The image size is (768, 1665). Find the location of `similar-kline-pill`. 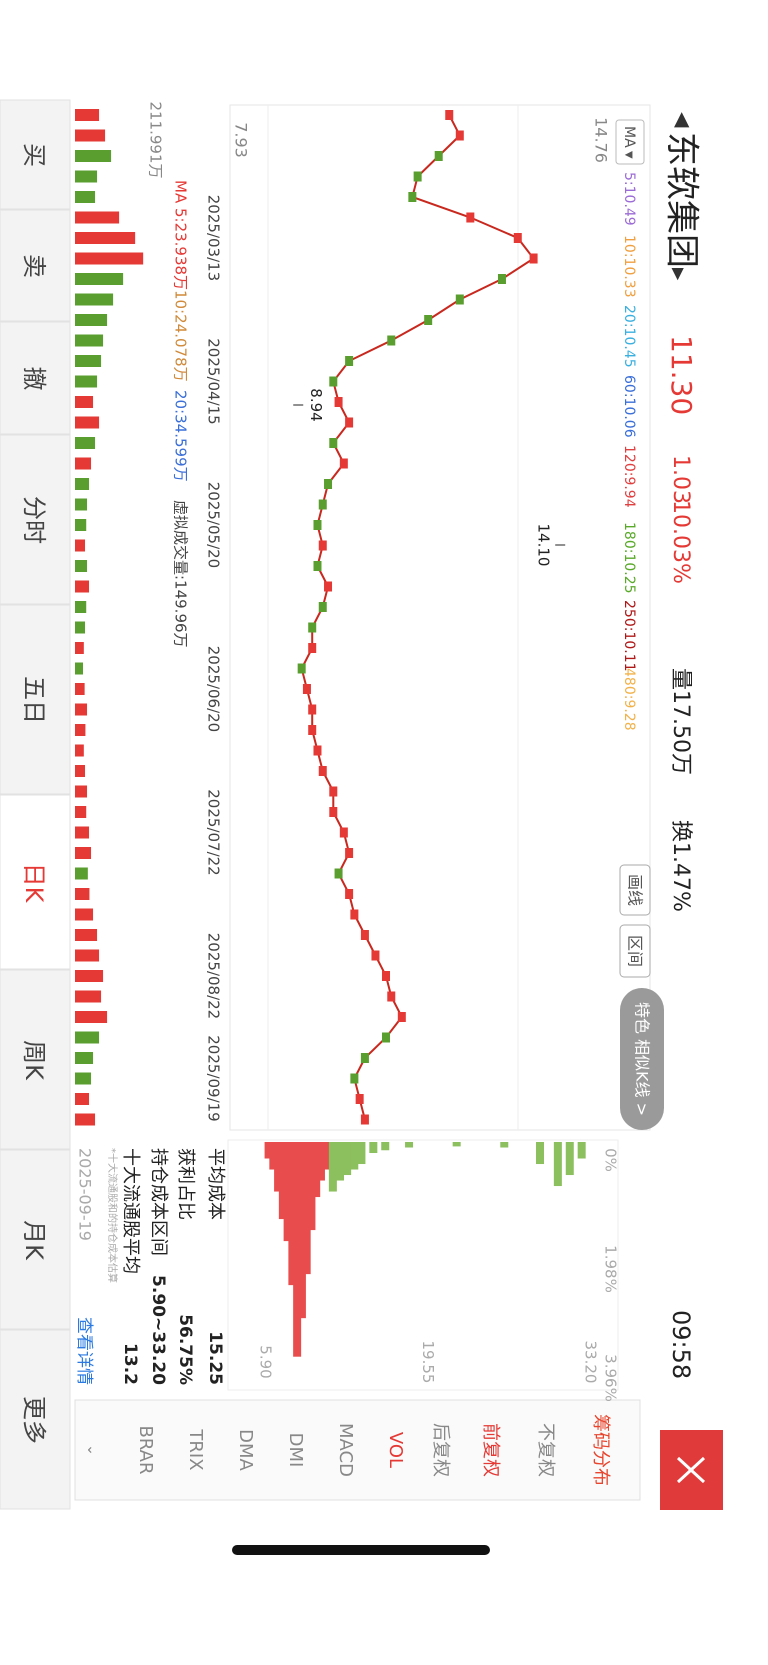

similar-kline-pill is located at coordinates (642, 1059).